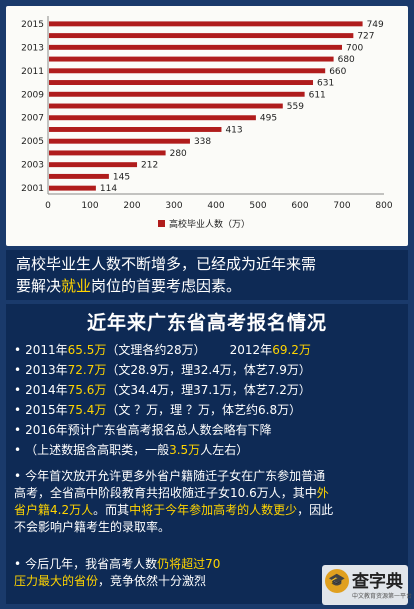 The image size is (414, 609). Describe the element at coordinates (46, 370) in the screenshot. I see `year-label: 2013年` at that location.